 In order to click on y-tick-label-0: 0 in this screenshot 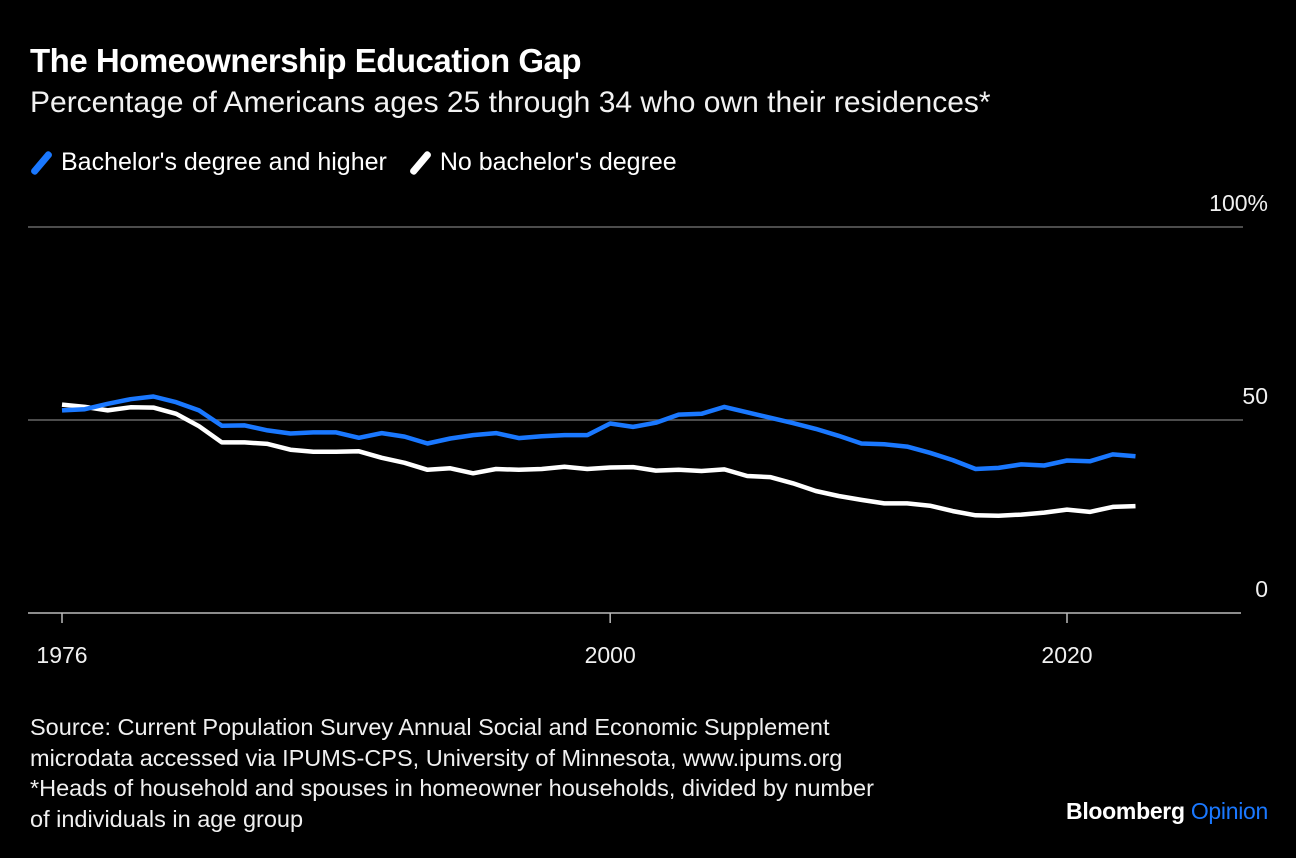, I will do `click(1261, 589)`.